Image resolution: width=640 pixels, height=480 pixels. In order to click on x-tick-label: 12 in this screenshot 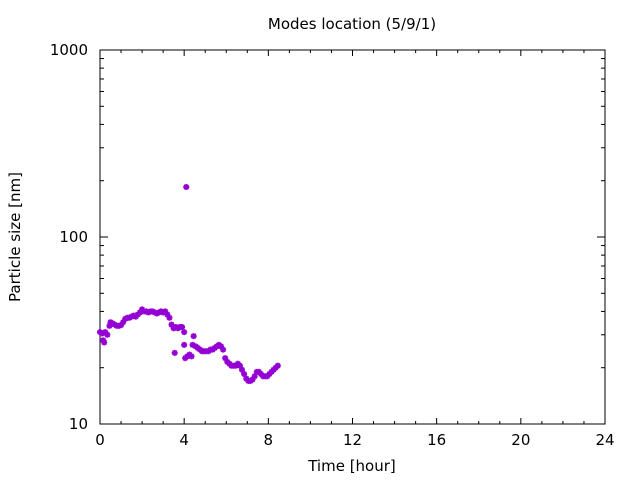, I will do `click(352, 440)`.